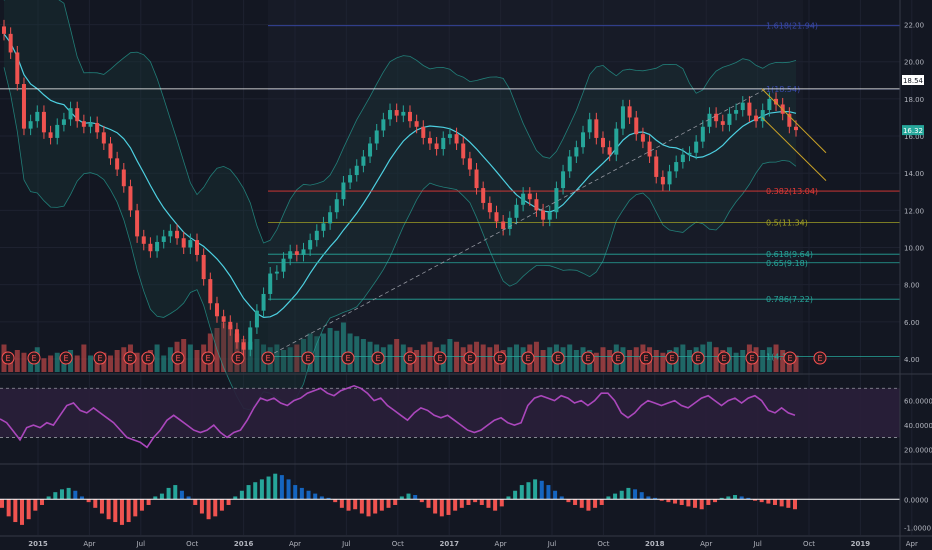 The height and width of the screenshot is (550, 932). Describe the element at coordinates (398, 416) in the screenshot. I see `rsi-line` at that location.